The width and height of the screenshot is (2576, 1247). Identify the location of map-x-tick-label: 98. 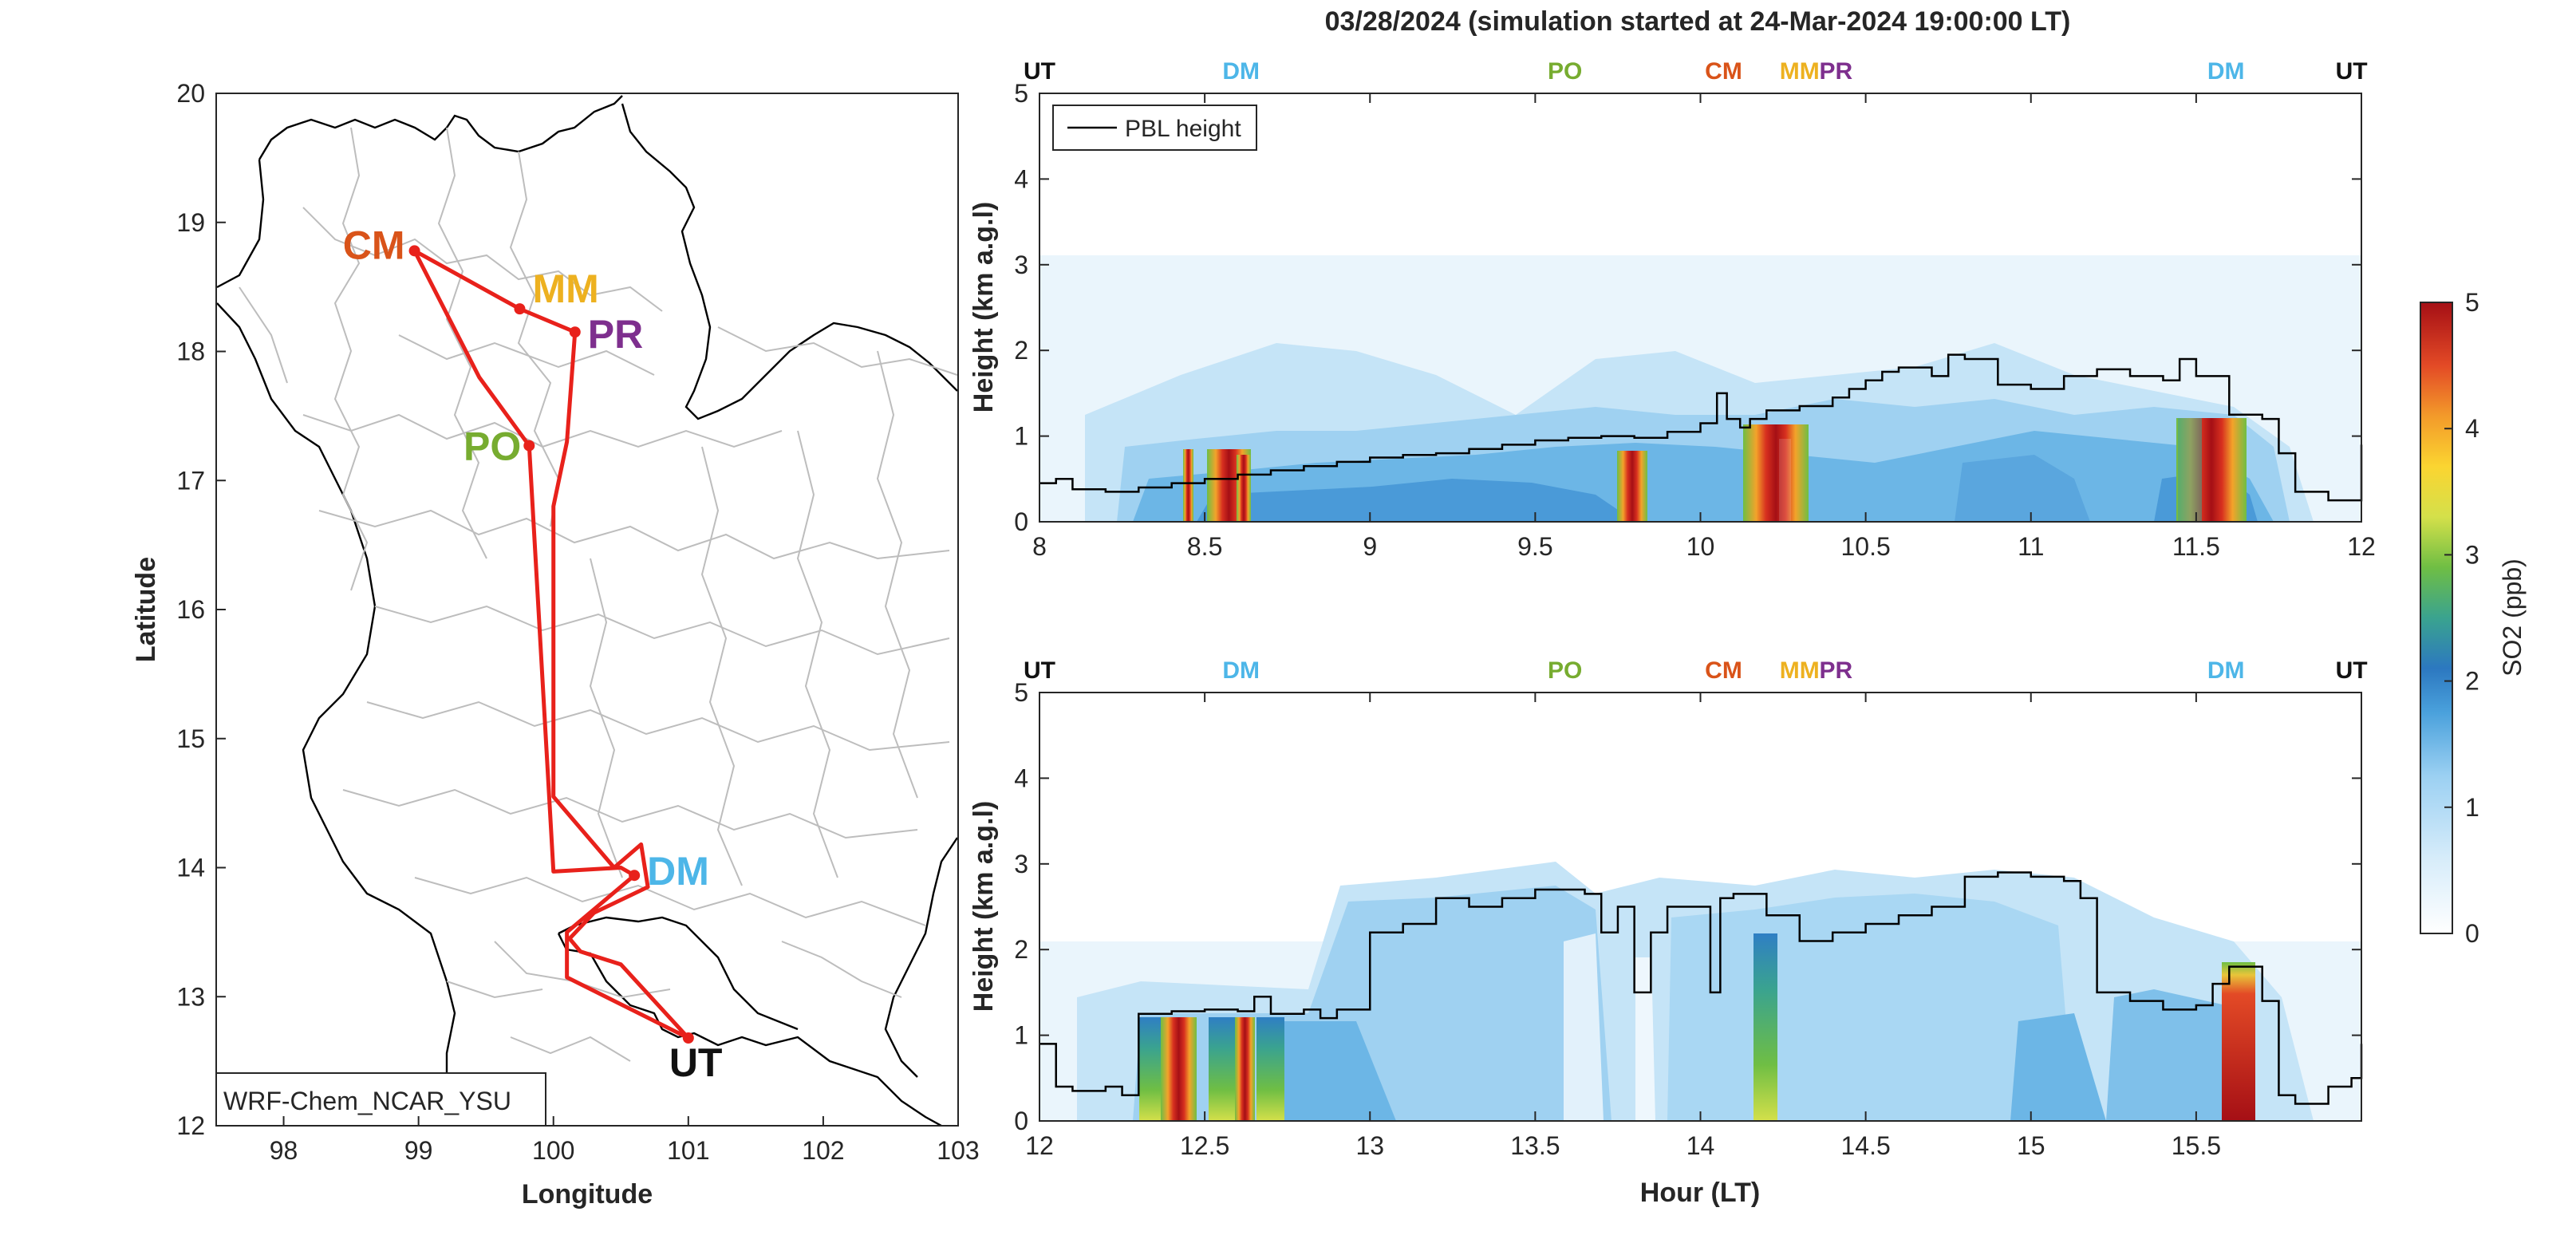
(284, 1151).